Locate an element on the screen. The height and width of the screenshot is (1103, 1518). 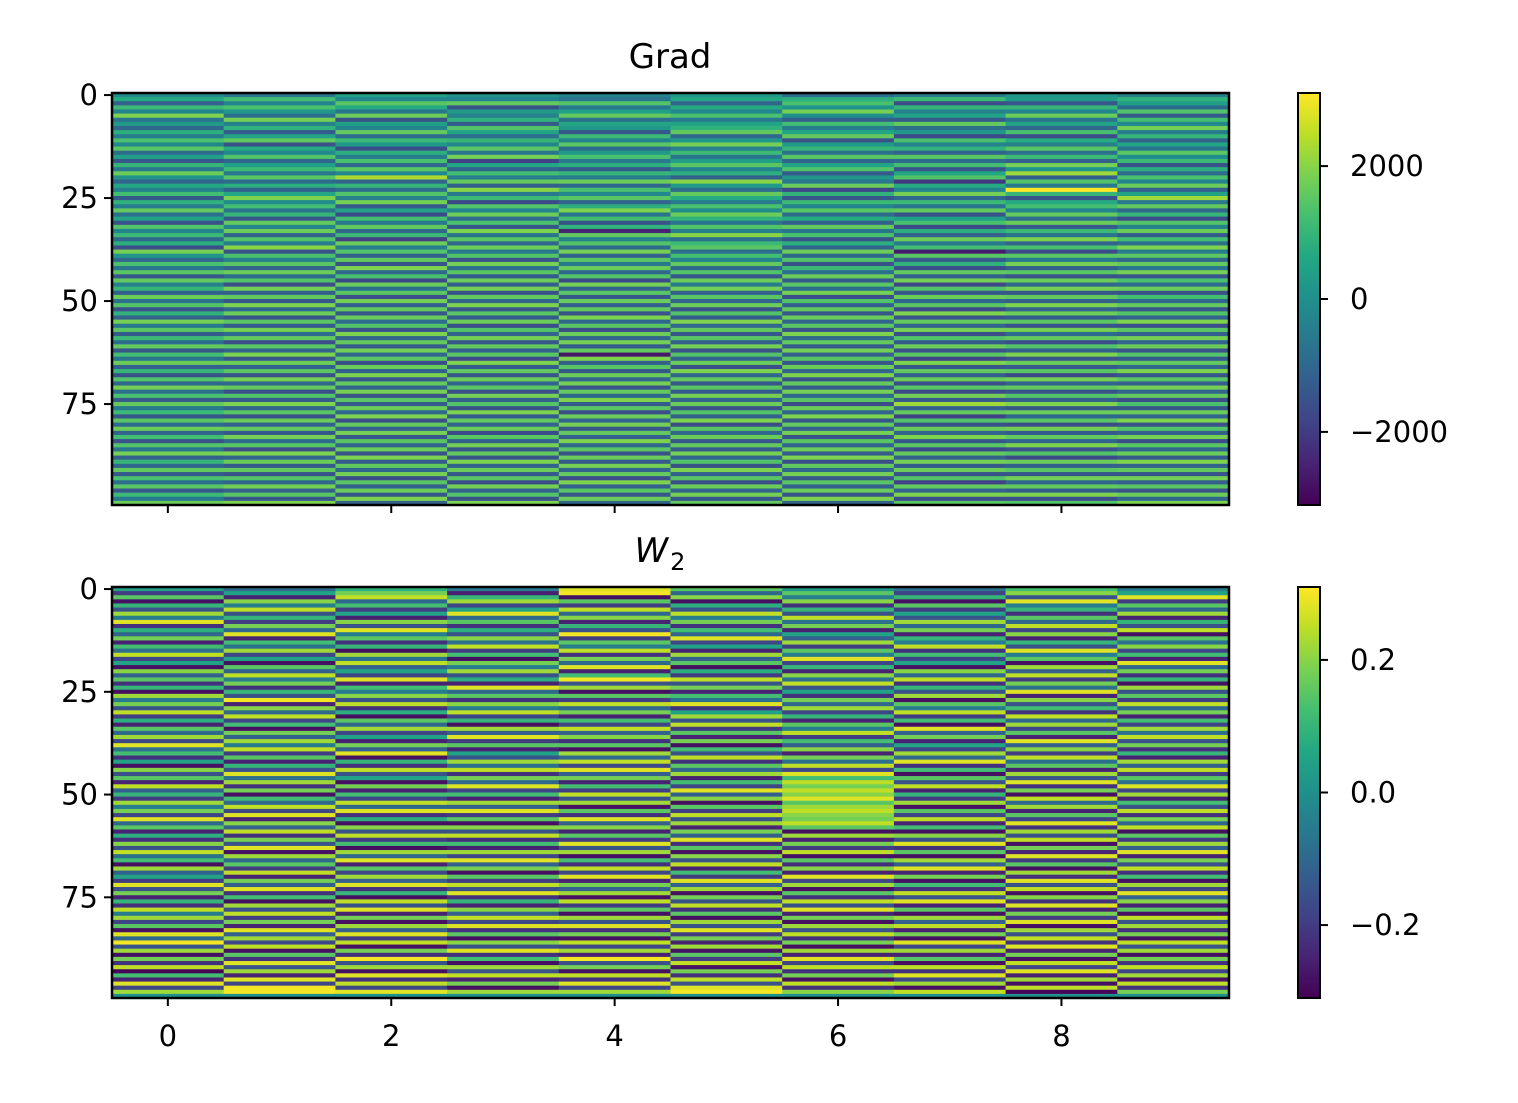
colorbar-tick-label: 0.0 is located at coordinates (1373, 793).